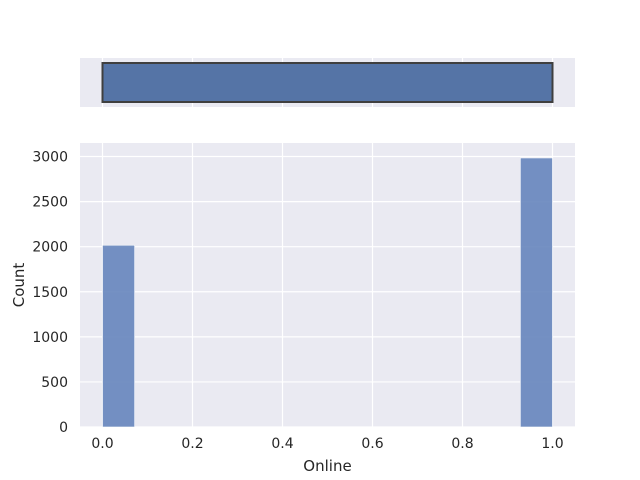 The width and height of the screenshot is (640, 480). I want to click on x-tick-label-2: 0.4, so click(282, 444).